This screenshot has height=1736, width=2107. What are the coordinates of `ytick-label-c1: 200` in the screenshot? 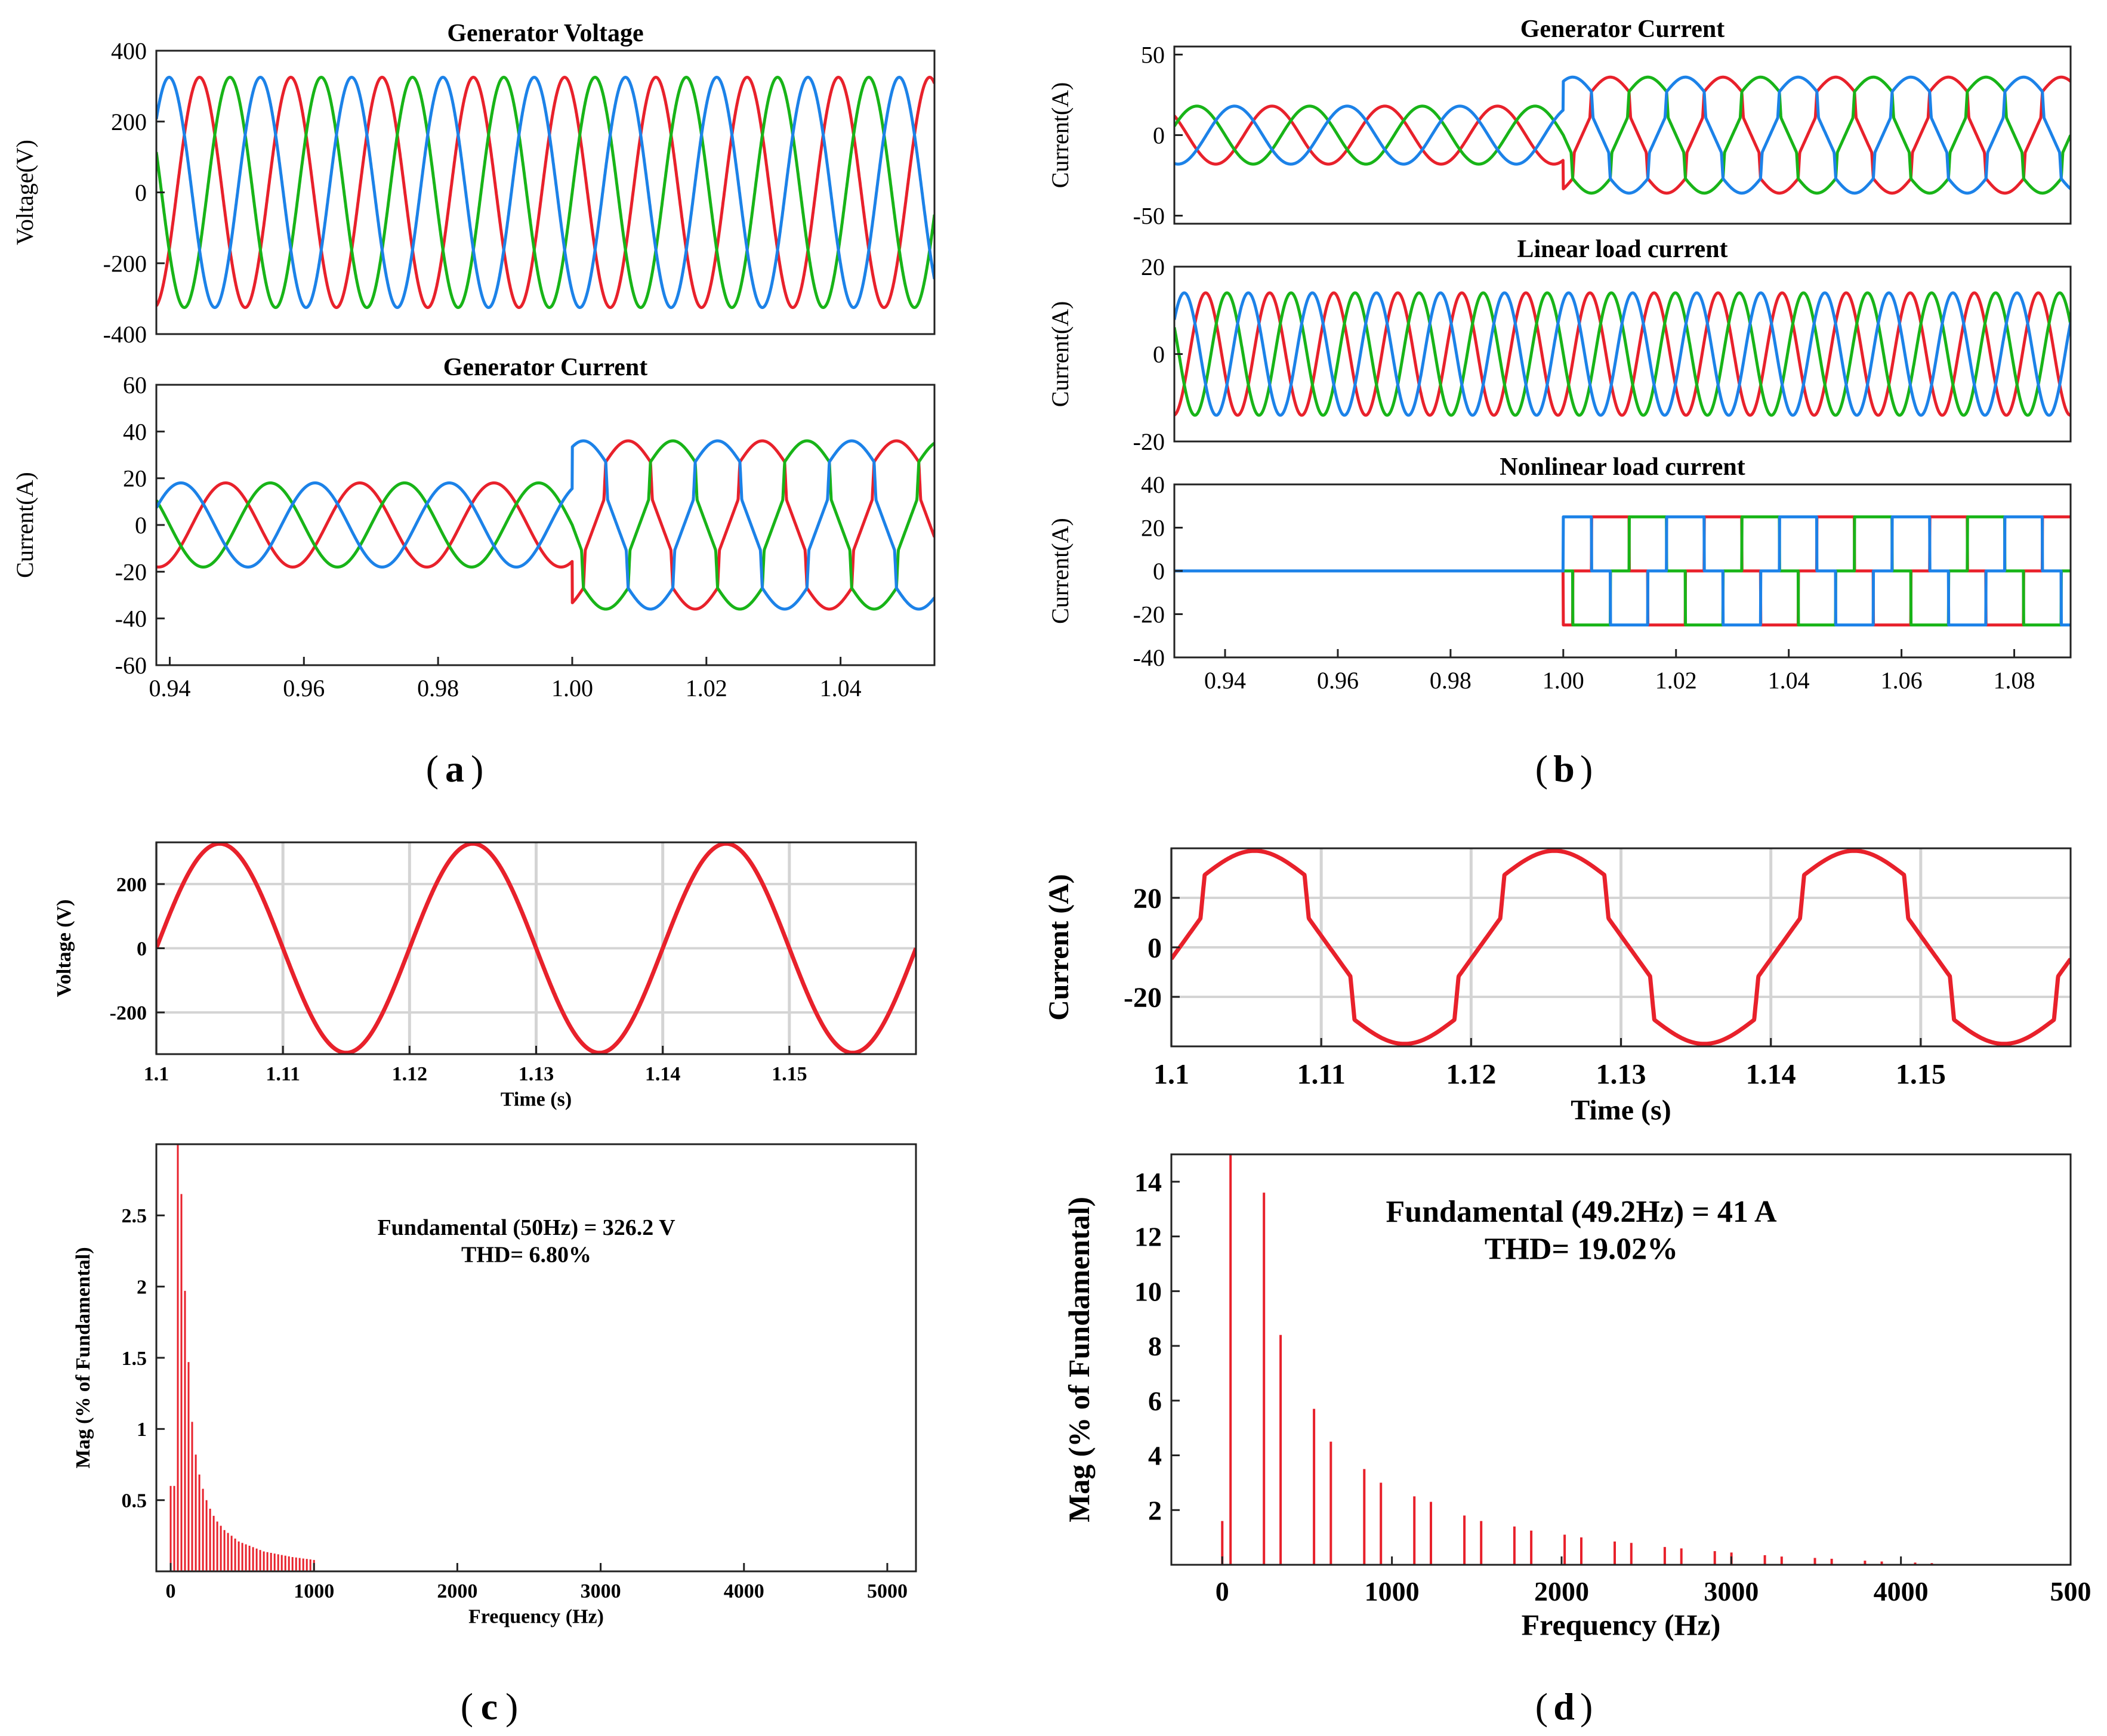 It's located at (131, 885).